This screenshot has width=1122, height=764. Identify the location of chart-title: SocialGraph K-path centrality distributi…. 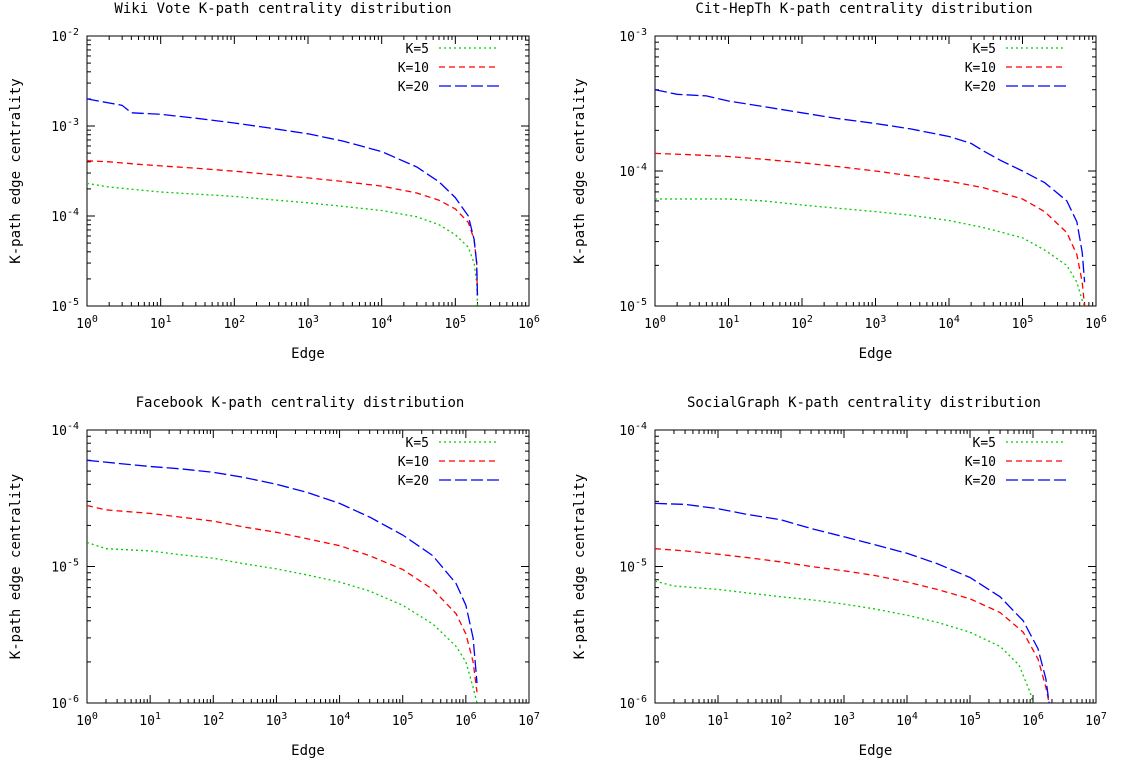
(864, 403).